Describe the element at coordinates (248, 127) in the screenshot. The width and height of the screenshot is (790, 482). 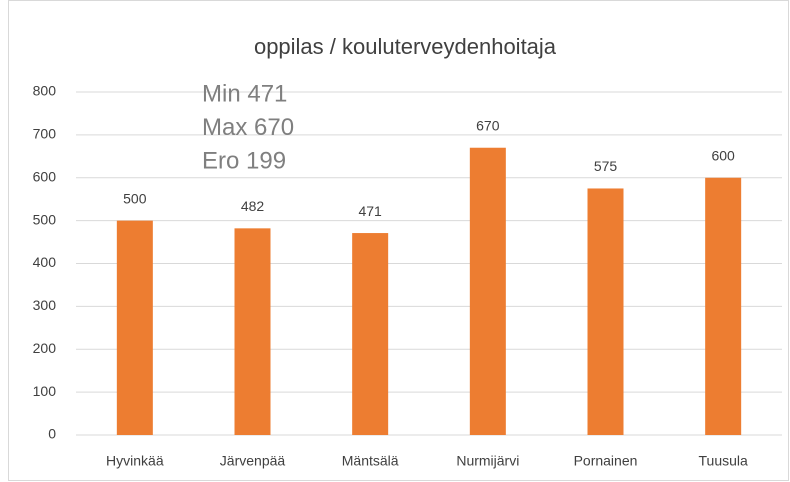
I see `annotation: Max 670` at that location.